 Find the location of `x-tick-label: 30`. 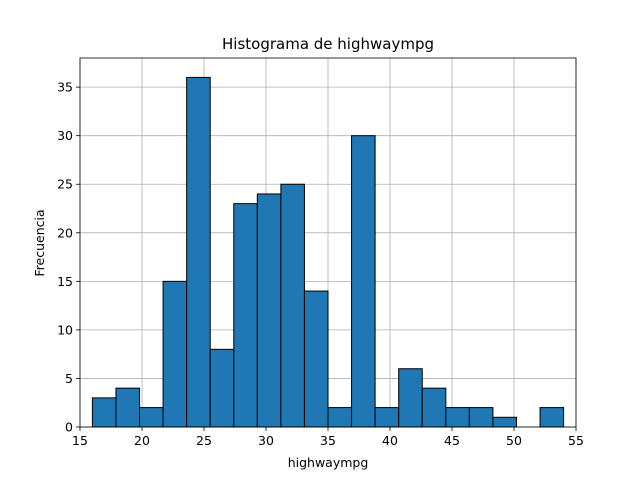

x-tick-label: 30 is located at coordinates (266, 440).